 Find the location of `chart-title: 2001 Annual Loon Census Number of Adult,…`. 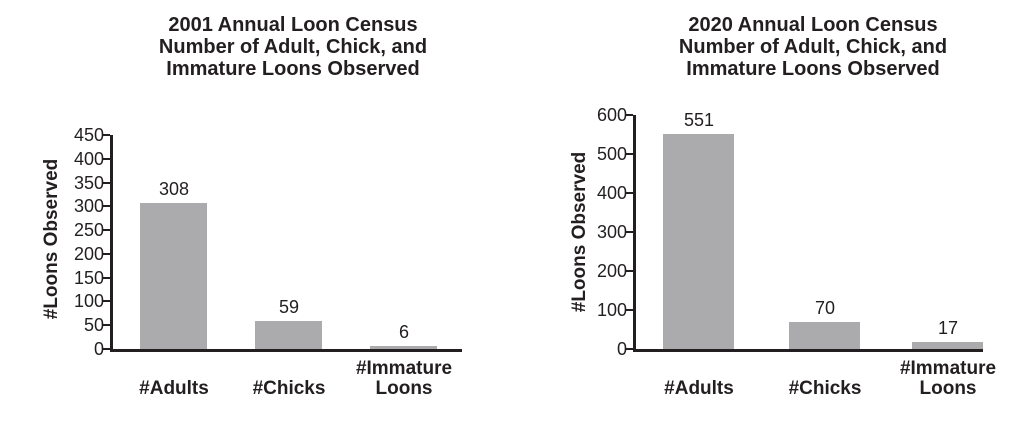

chart-title: 2001 Annual Loon Census Number of Adult,… is located at coordinates (293, 47).